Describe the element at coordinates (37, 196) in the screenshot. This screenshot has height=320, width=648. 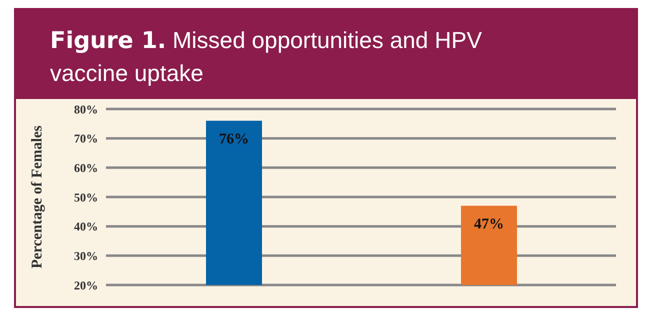
I see `y-axis-title: Percentage of Females` at that location.